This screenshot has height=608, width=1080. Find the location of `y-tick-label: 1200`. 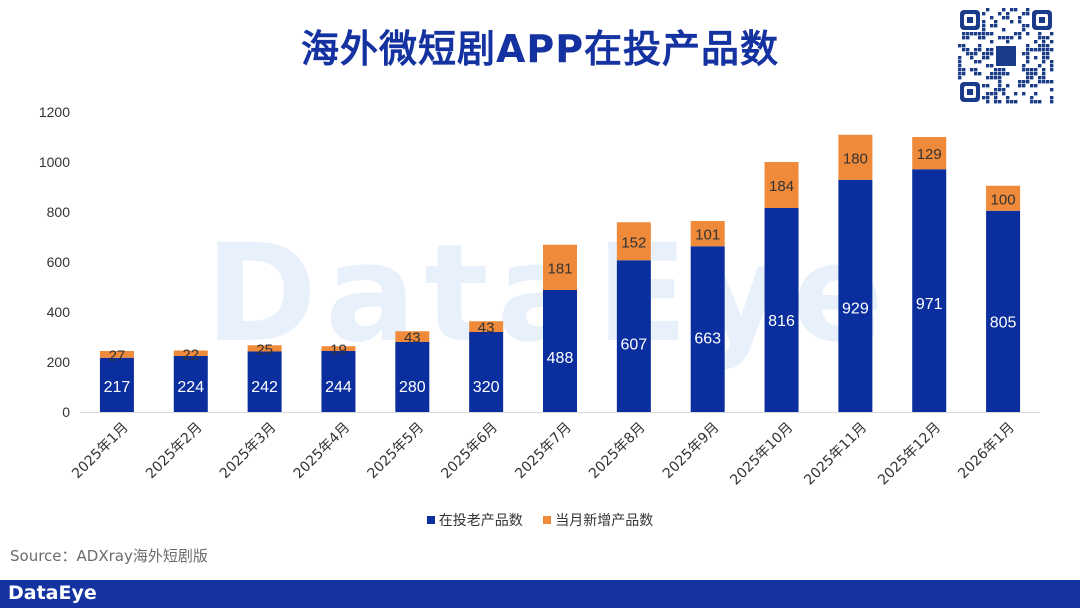

y-tick-label: 1200 is located at coordinates (54, 112).